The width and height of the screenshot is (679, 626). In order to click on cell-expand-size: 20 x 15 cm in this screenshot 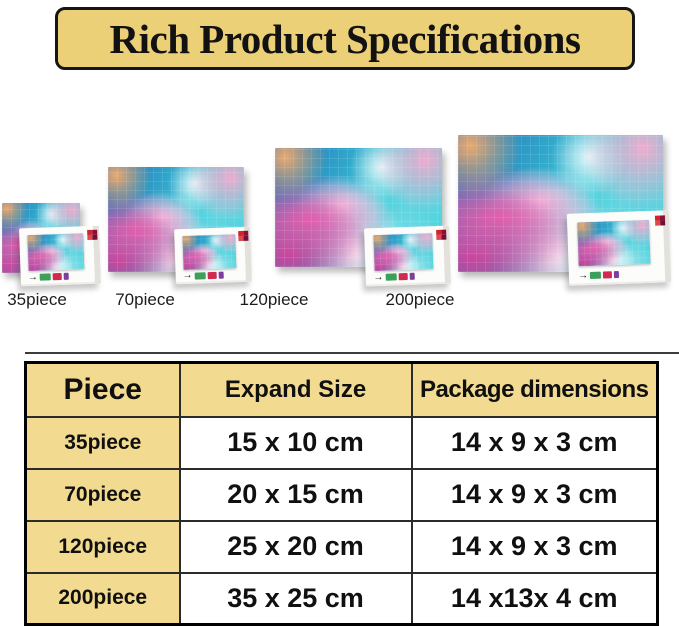, I will do `click(295, 494)`.